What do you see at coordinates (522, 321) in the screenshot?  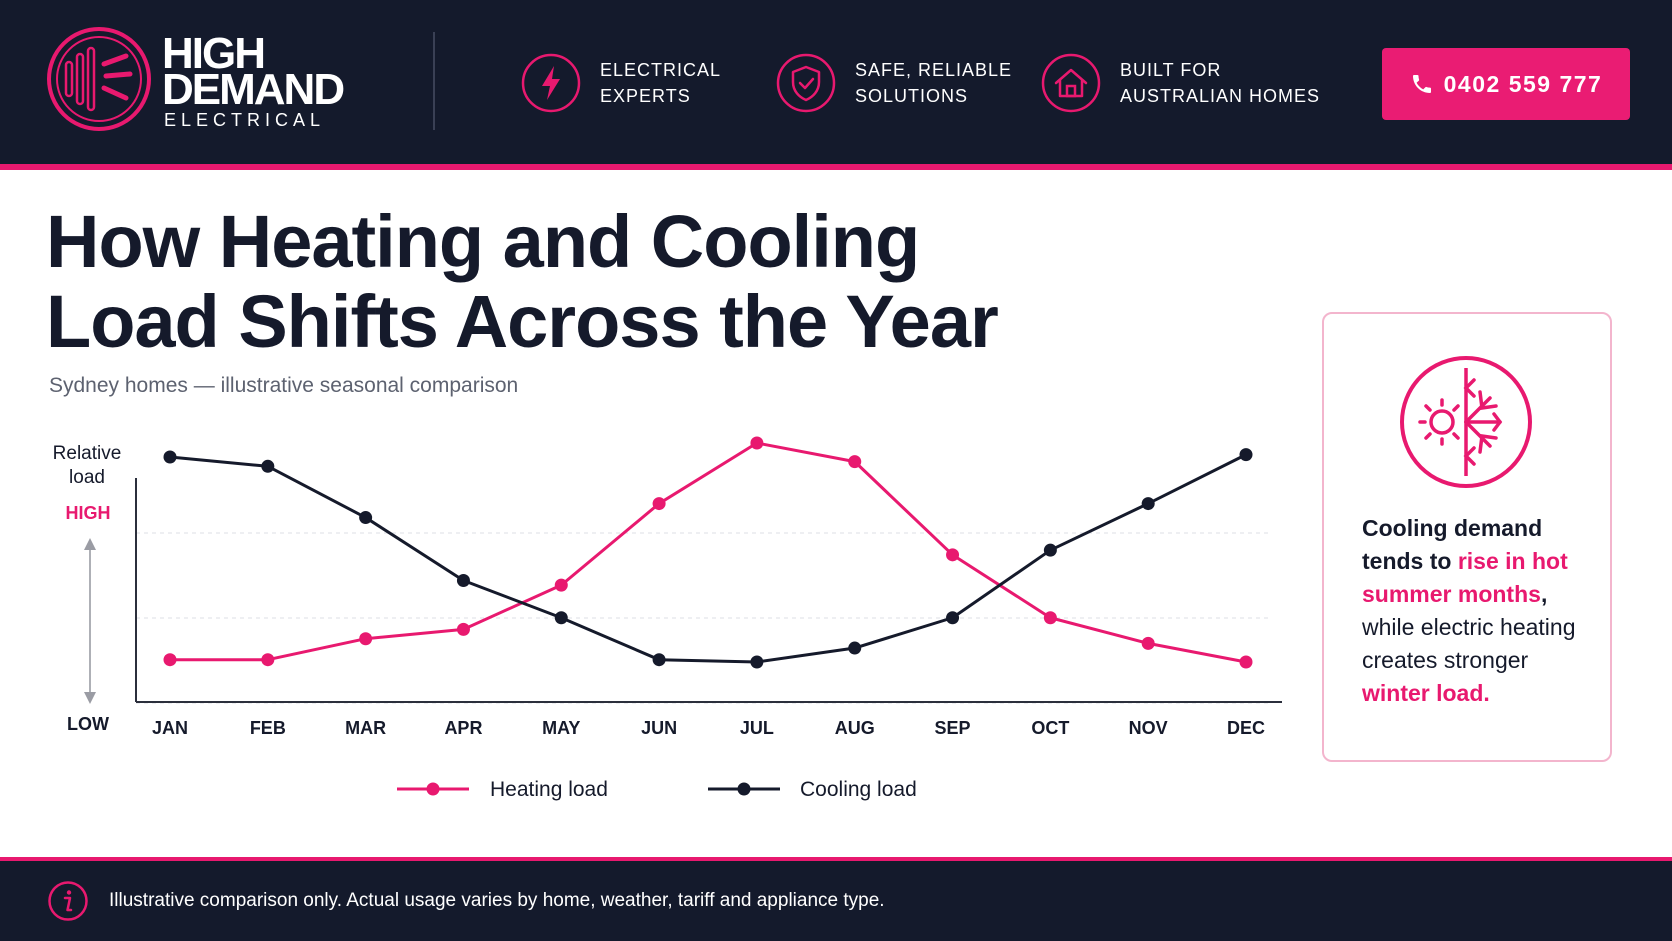 I see `page-title-line2: Load Shifts Across the Year` at bounding box center [522, 321].